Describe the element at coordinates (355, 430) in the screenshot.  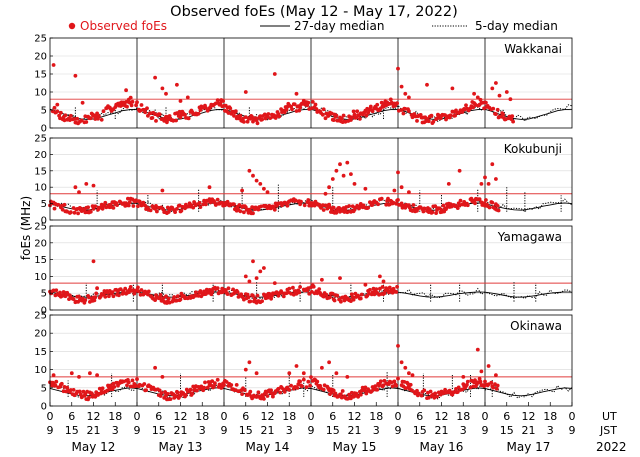
I see `jst-tick-label: 21` at that location.